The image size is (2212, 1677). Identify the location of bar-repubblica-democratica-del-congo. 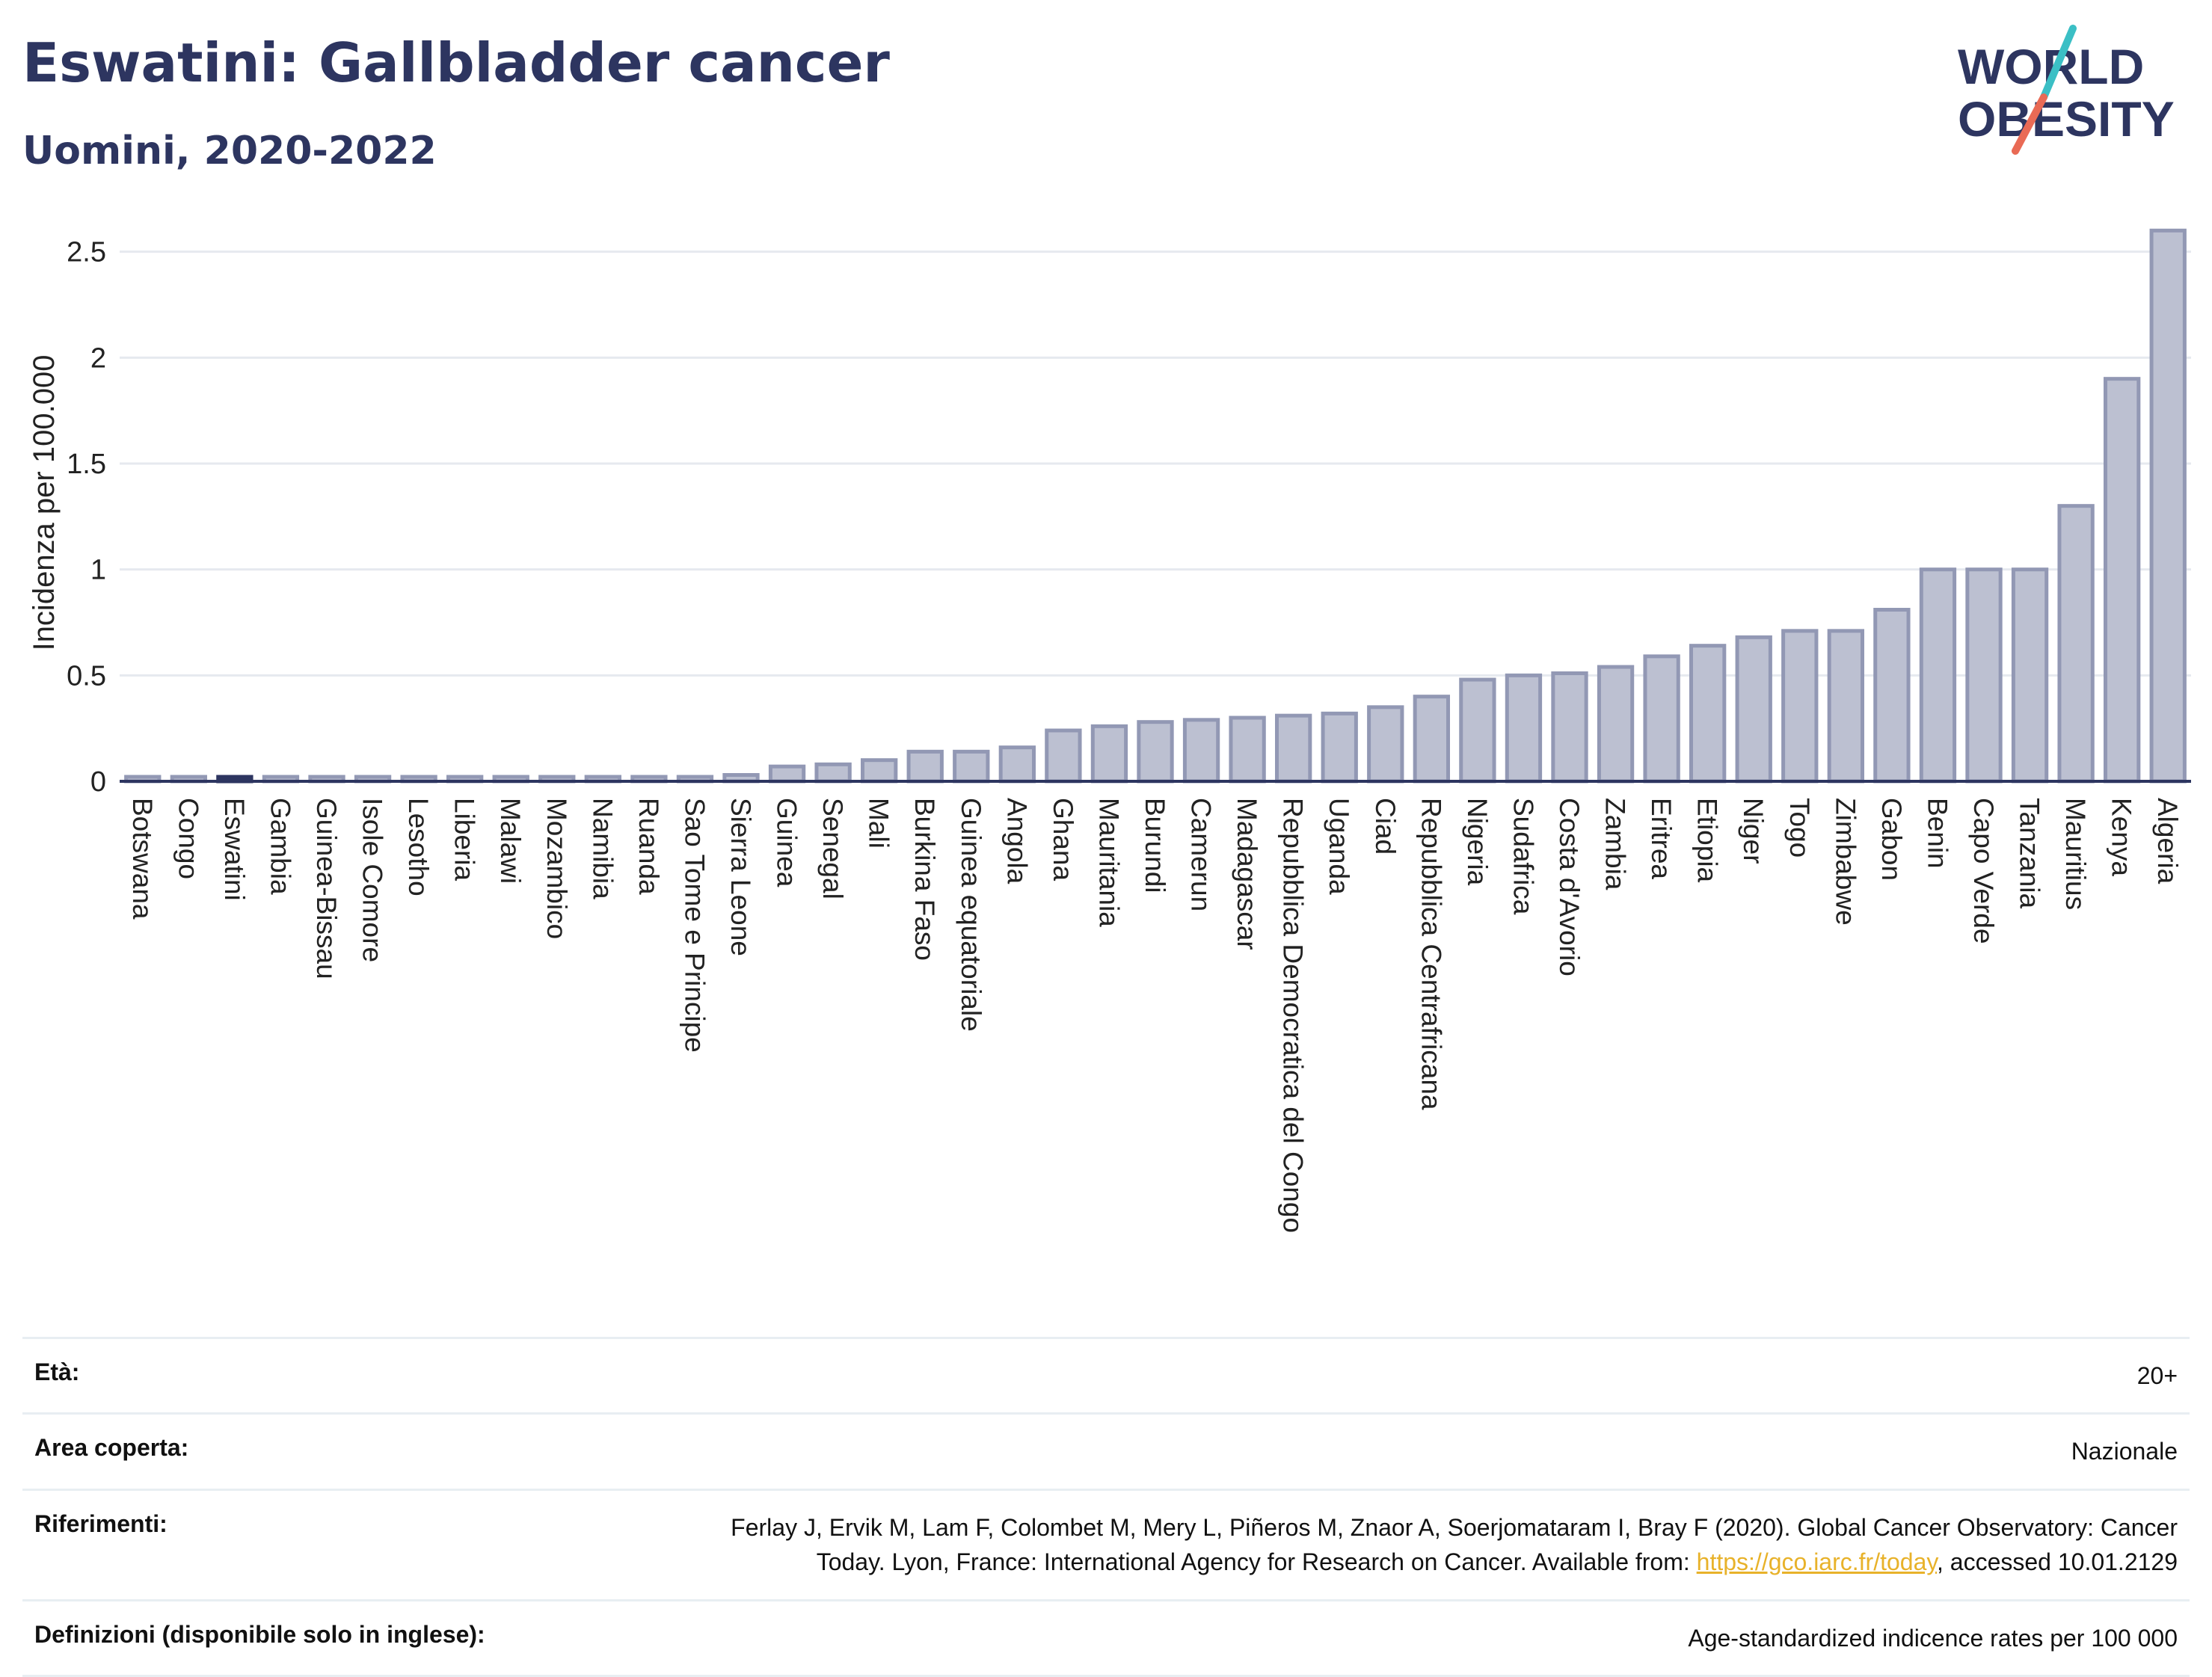
(1293, 748).